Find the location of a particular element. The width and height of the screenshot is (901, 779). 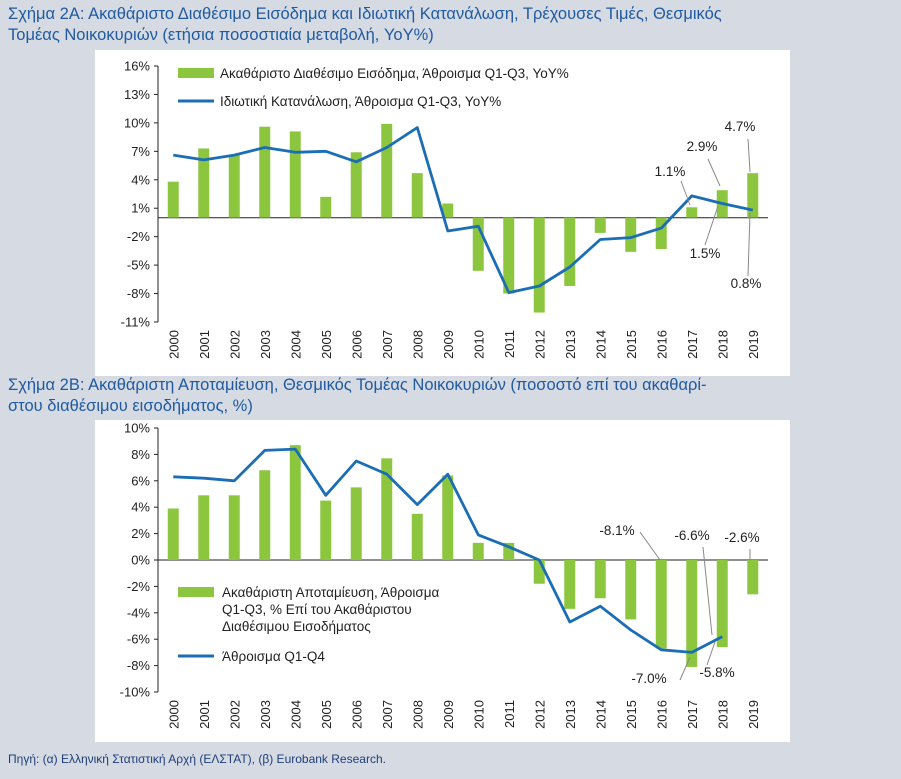

chart-2-legend-bar-label: Q1-Q3, % Επί του Ακαθάριστου is located at coordinates (317, 609).